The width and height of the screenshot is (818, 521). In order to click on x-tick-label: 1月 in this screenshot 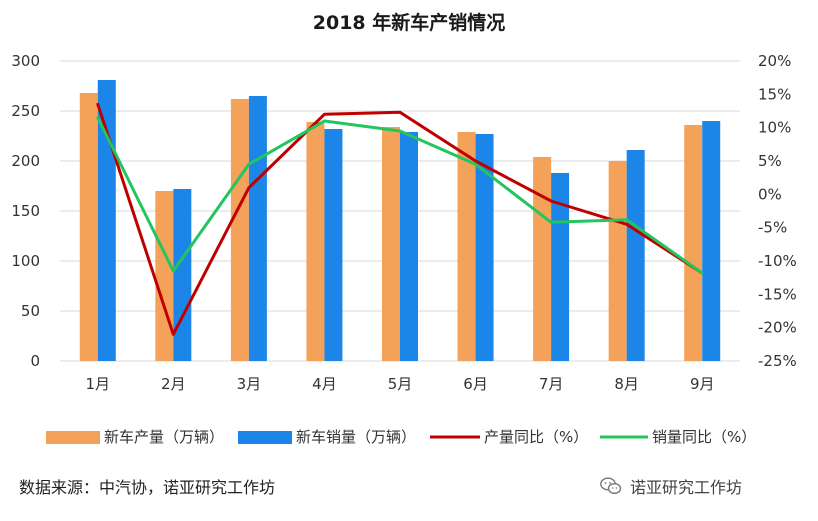, I will do `click(98, 384)`.